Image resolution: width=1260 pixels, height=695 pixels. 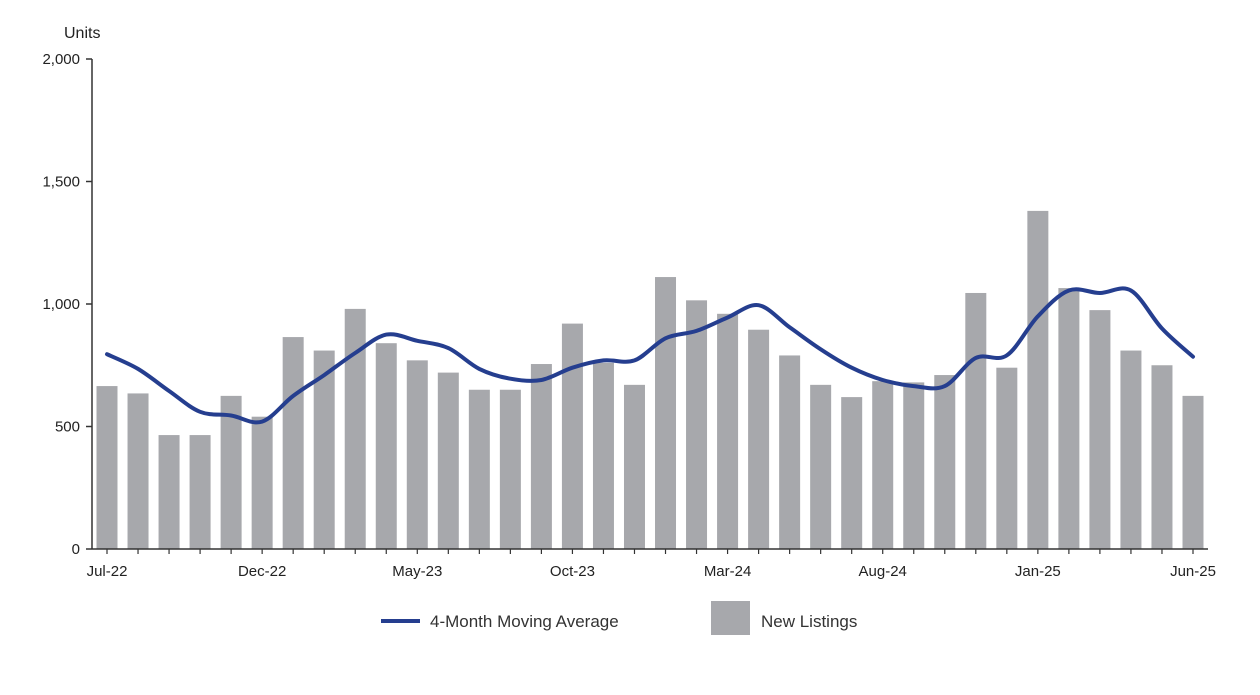 What do you see at coordinates (728, 571) in the screenshot?
I see `x-tick-label: Mar-24` at bounding box center [728, 571].